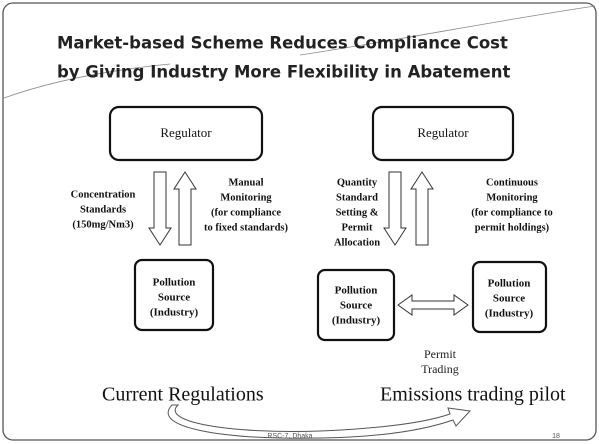 The width and height of the screenshot is (599, 444). Describe the element at coordinates (440, 354) in the screenshot. I see `trading-label: Permit` at that location.